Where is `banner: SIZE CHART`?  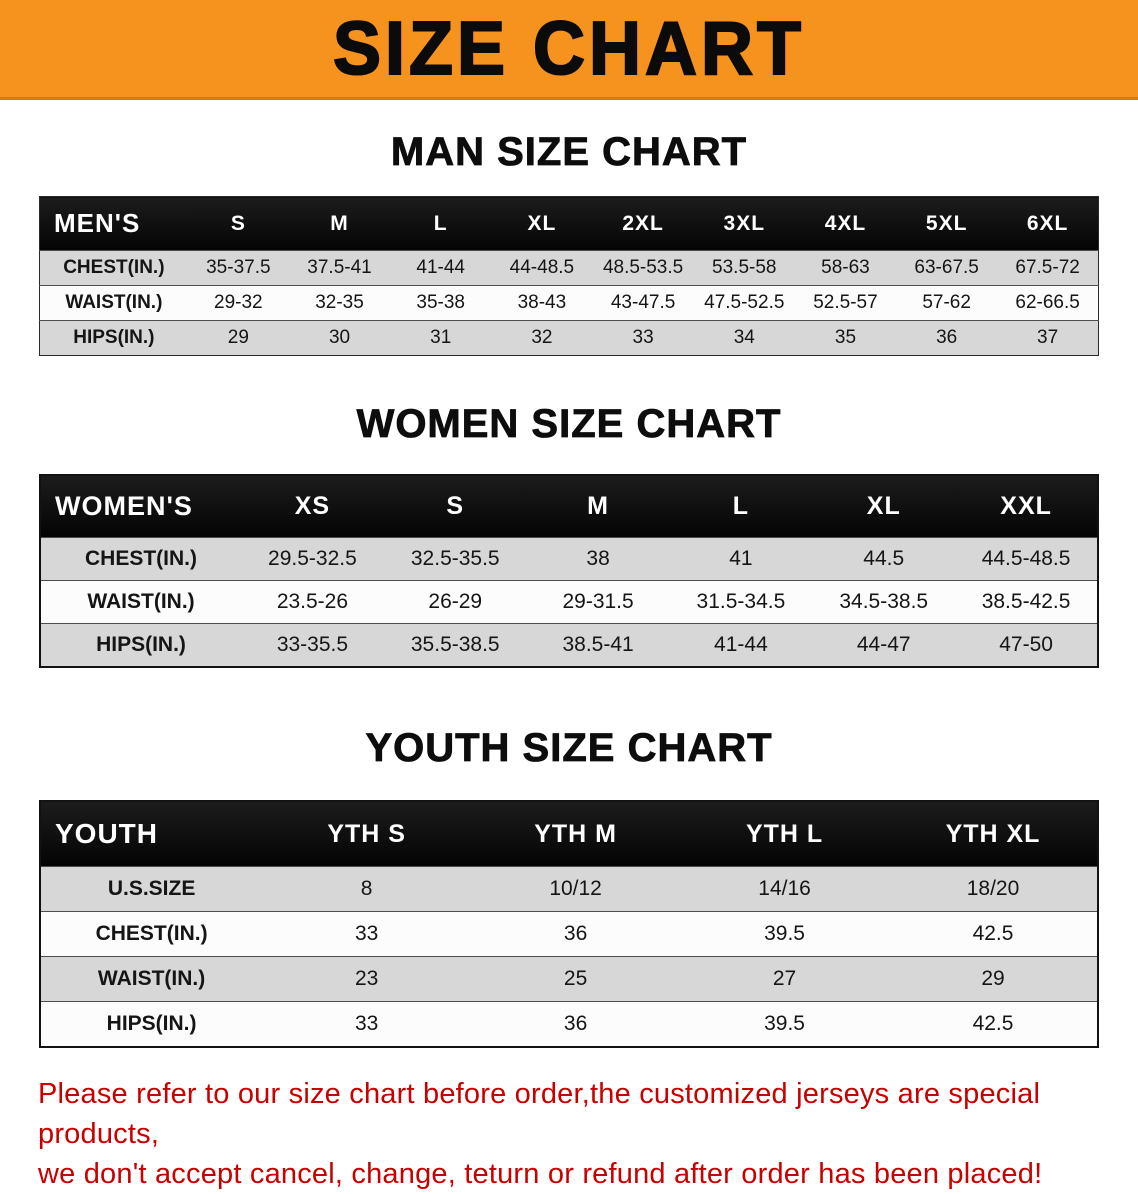
banner: SIZE CHART is located at coordinates (569, 50).